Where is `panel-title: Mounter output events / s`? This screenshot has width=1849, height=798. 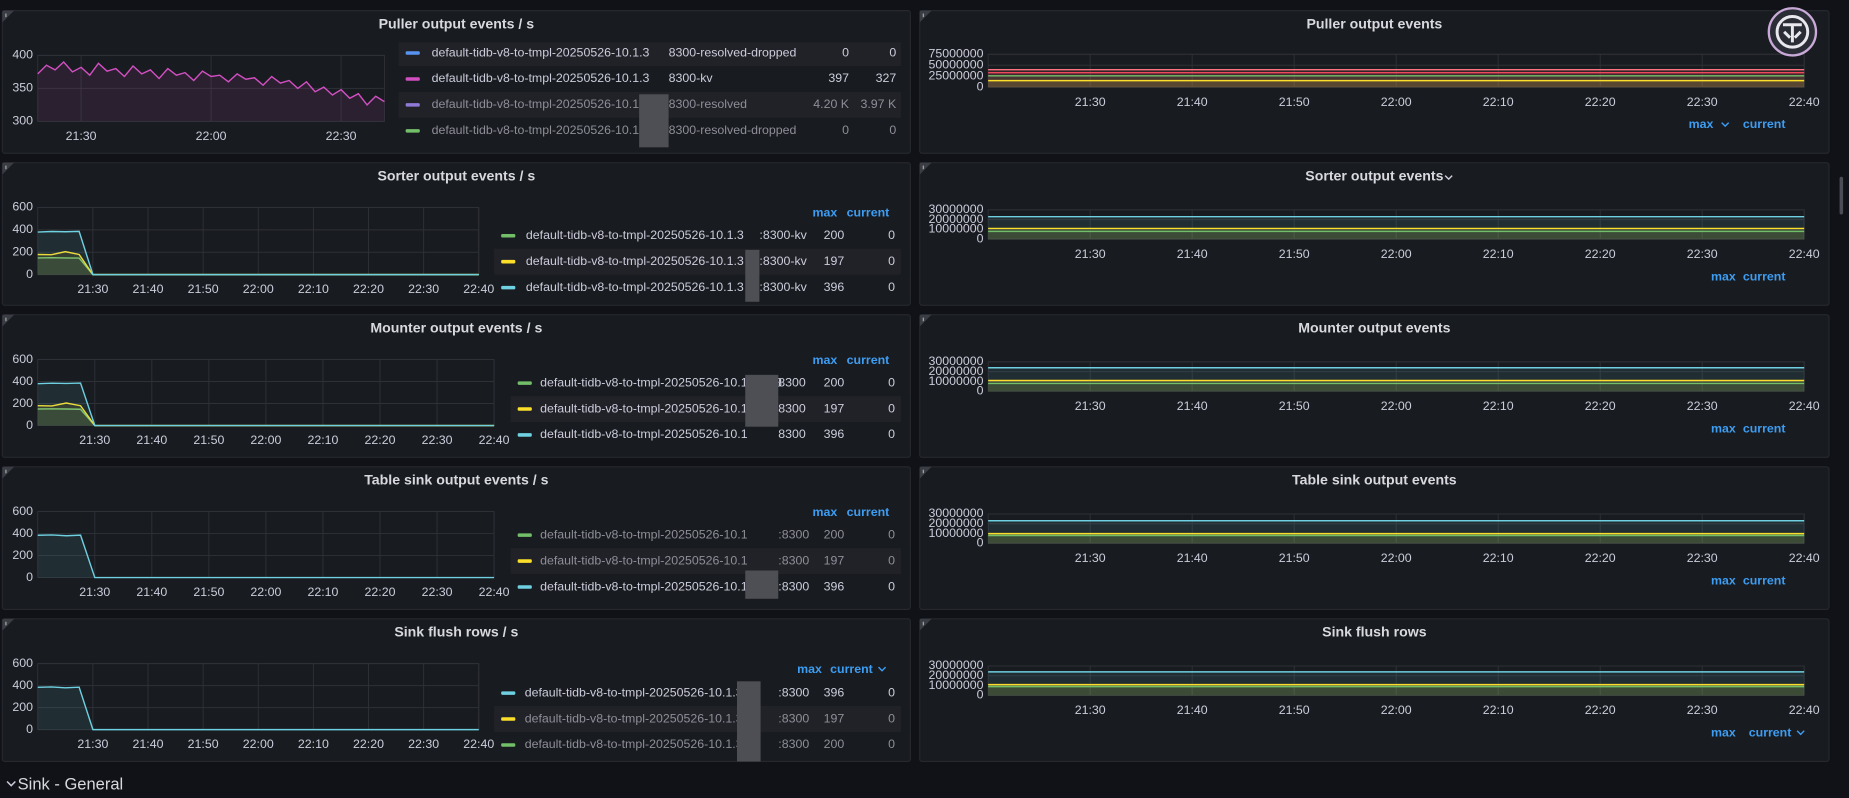 panel-title: Mounter output events / s is located at coordinates (456, 328).